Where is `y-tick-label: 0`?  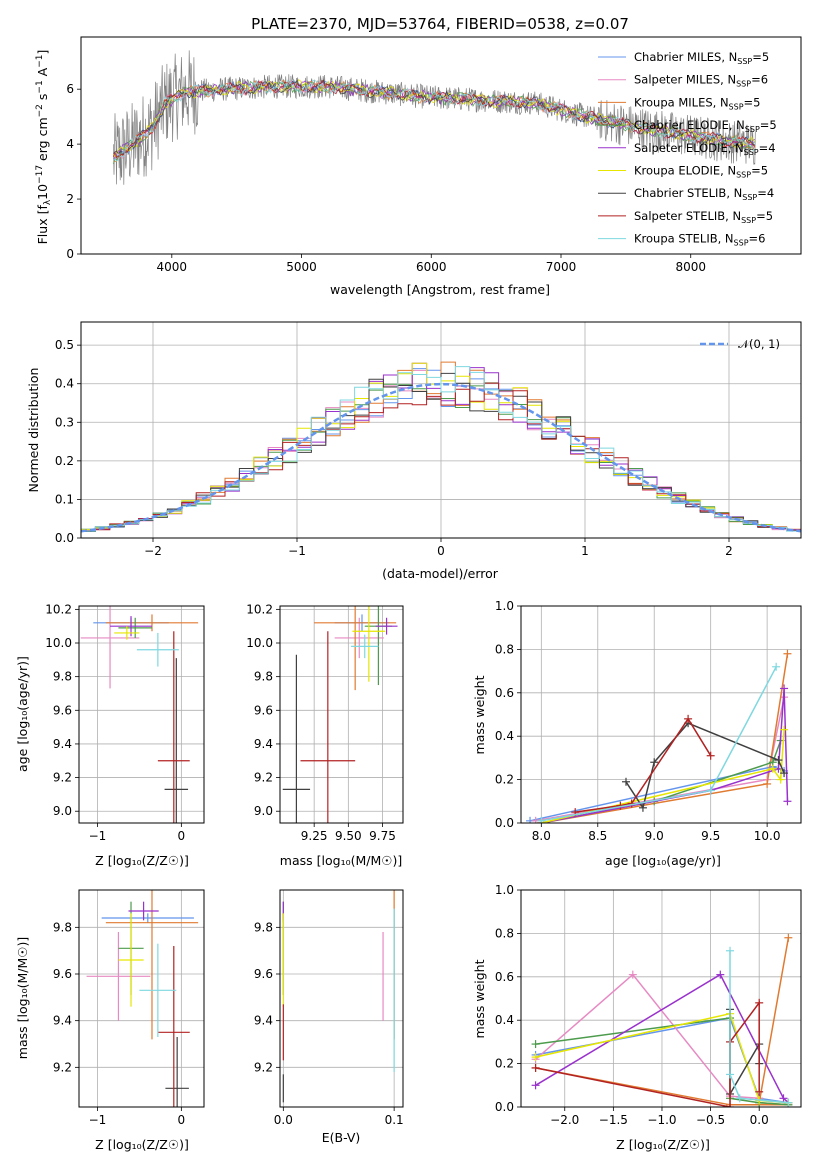
y-tick-label: 0 is located at coordinates (70, 254).